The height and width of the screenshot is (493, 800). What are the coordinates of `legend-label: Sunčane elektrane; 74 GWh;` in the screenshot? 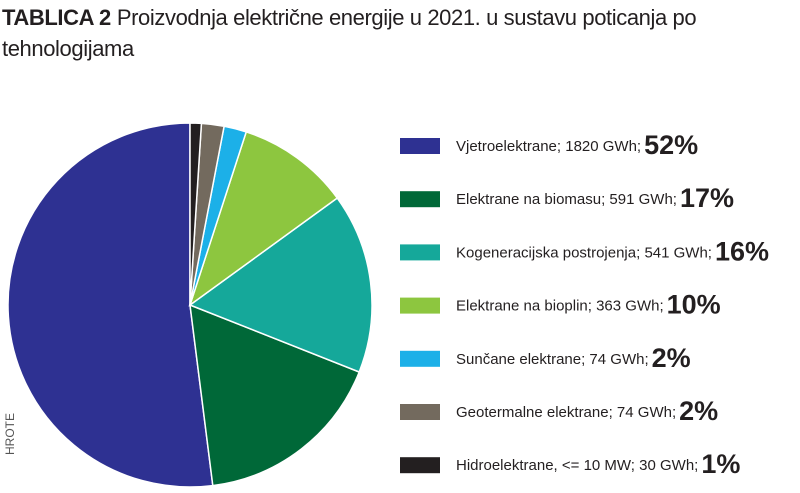 It's located at (552, 359).